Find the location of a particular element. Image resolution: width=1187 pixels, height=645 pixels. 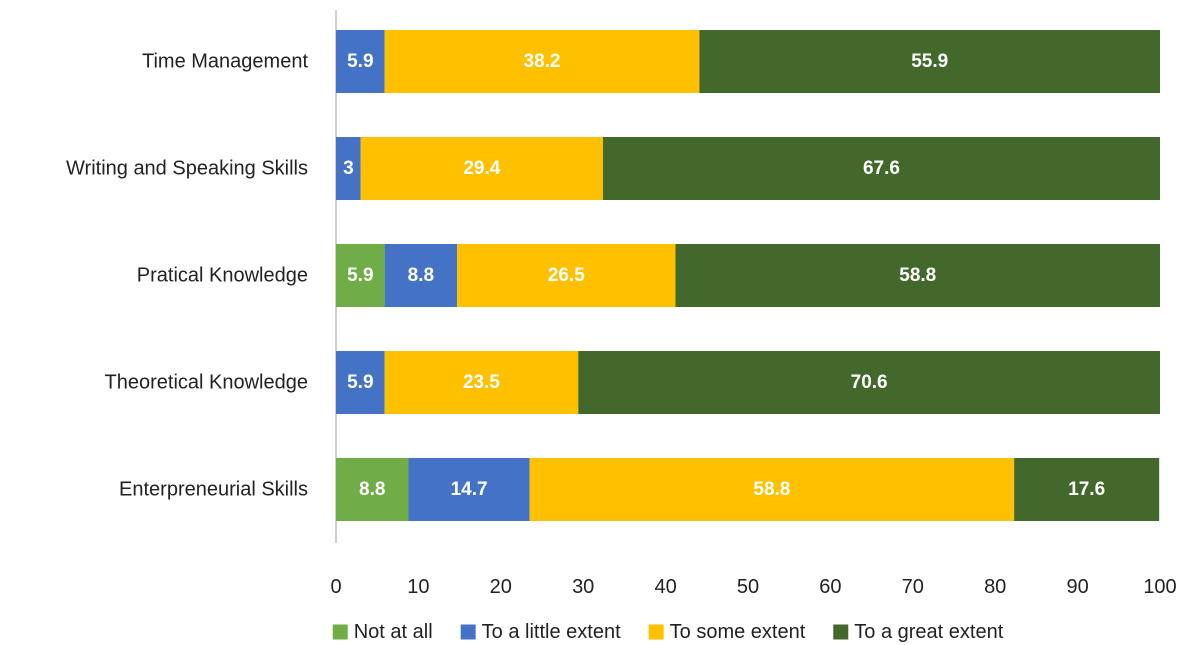

bar-theoretical-knowledge-to-a-little-extent is located at coordinates (360, 382).